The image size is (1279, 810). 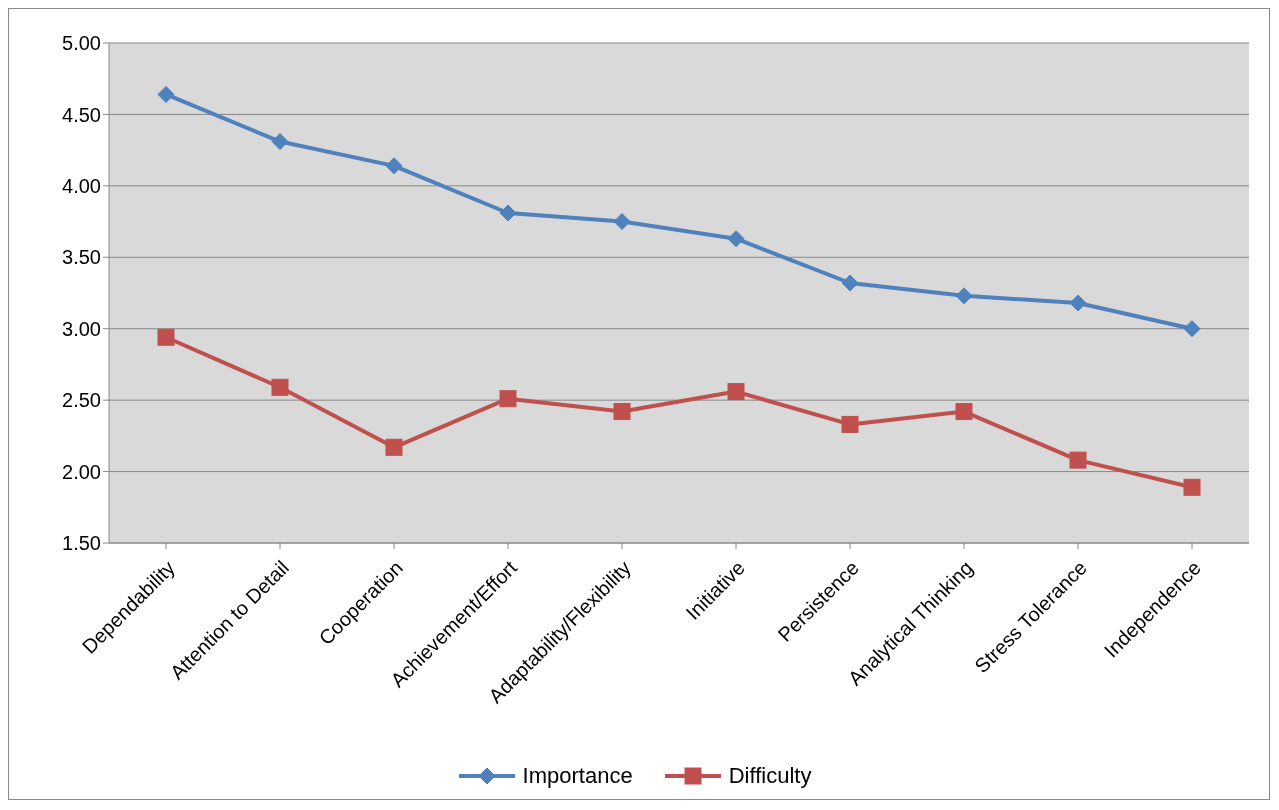 What do you see at coordinates (81, 185) in the screenshot?
I see `y-tick-label: 4.00` at bounding box center [81, 185].